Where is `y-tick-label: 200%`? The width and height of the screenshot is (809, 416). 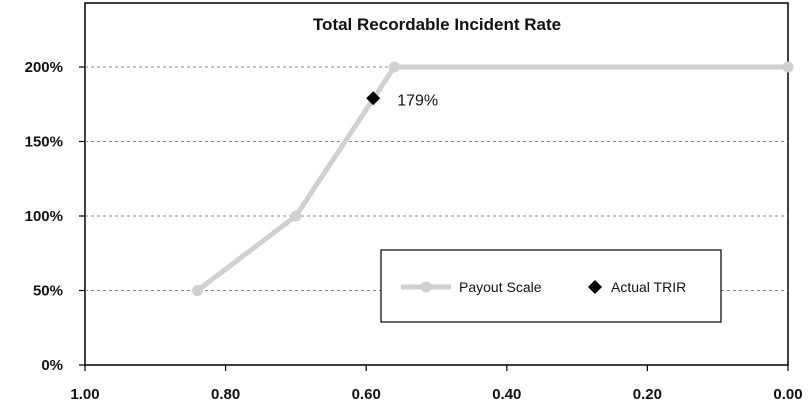
y-tick-label: 200% is located at coordinates (44, 67).